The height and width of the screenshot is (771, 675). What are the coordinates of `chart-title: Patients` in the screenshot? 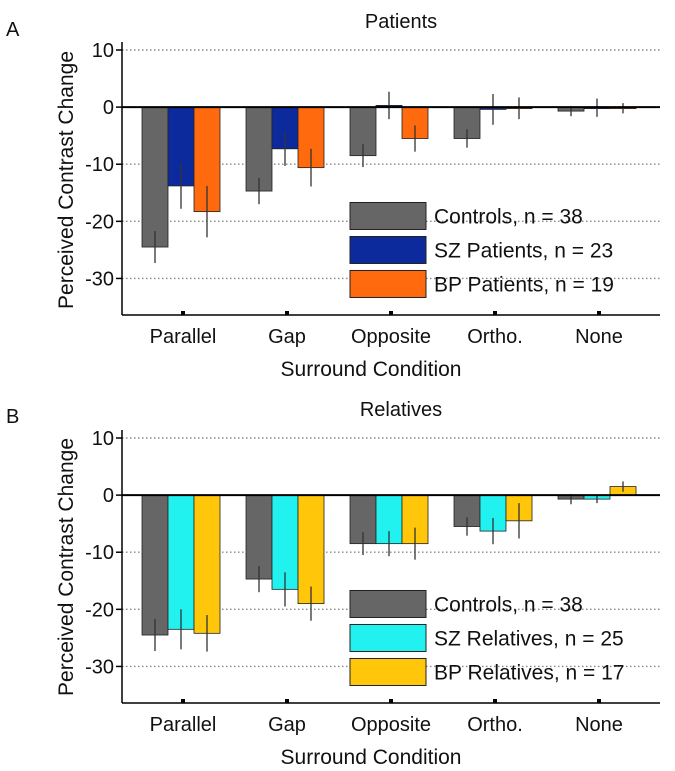 It's located at (401, 22).